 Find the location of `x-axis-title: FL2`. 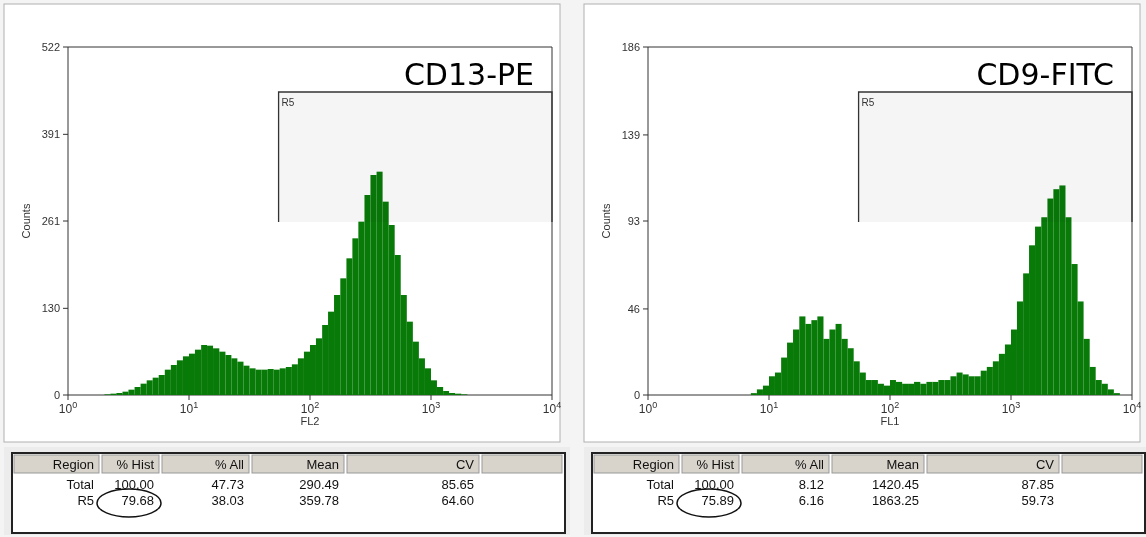

x-axis-title: FL2 is located at coordinates (310, 421).